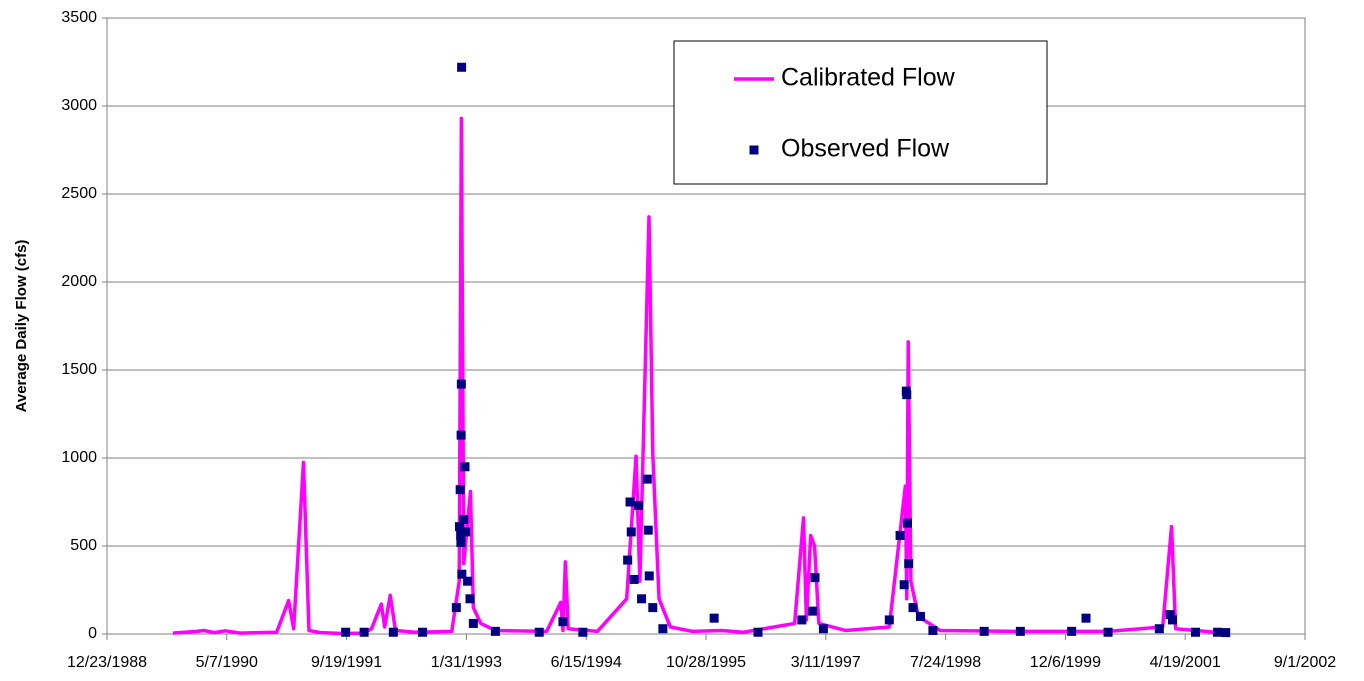  I want to click on y-tick-label: 500, so click(83, 545).